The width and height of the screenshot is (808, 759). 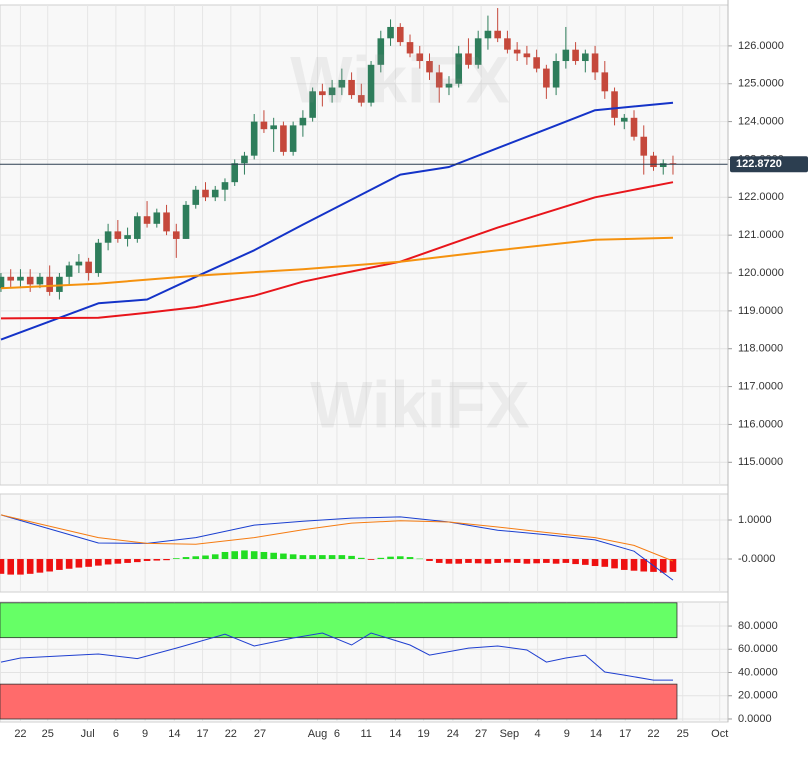 What do you see at coordinates (365, 734) in the screenshot?
I see `x-tick-label: 11` at bounding box center [365, 734].